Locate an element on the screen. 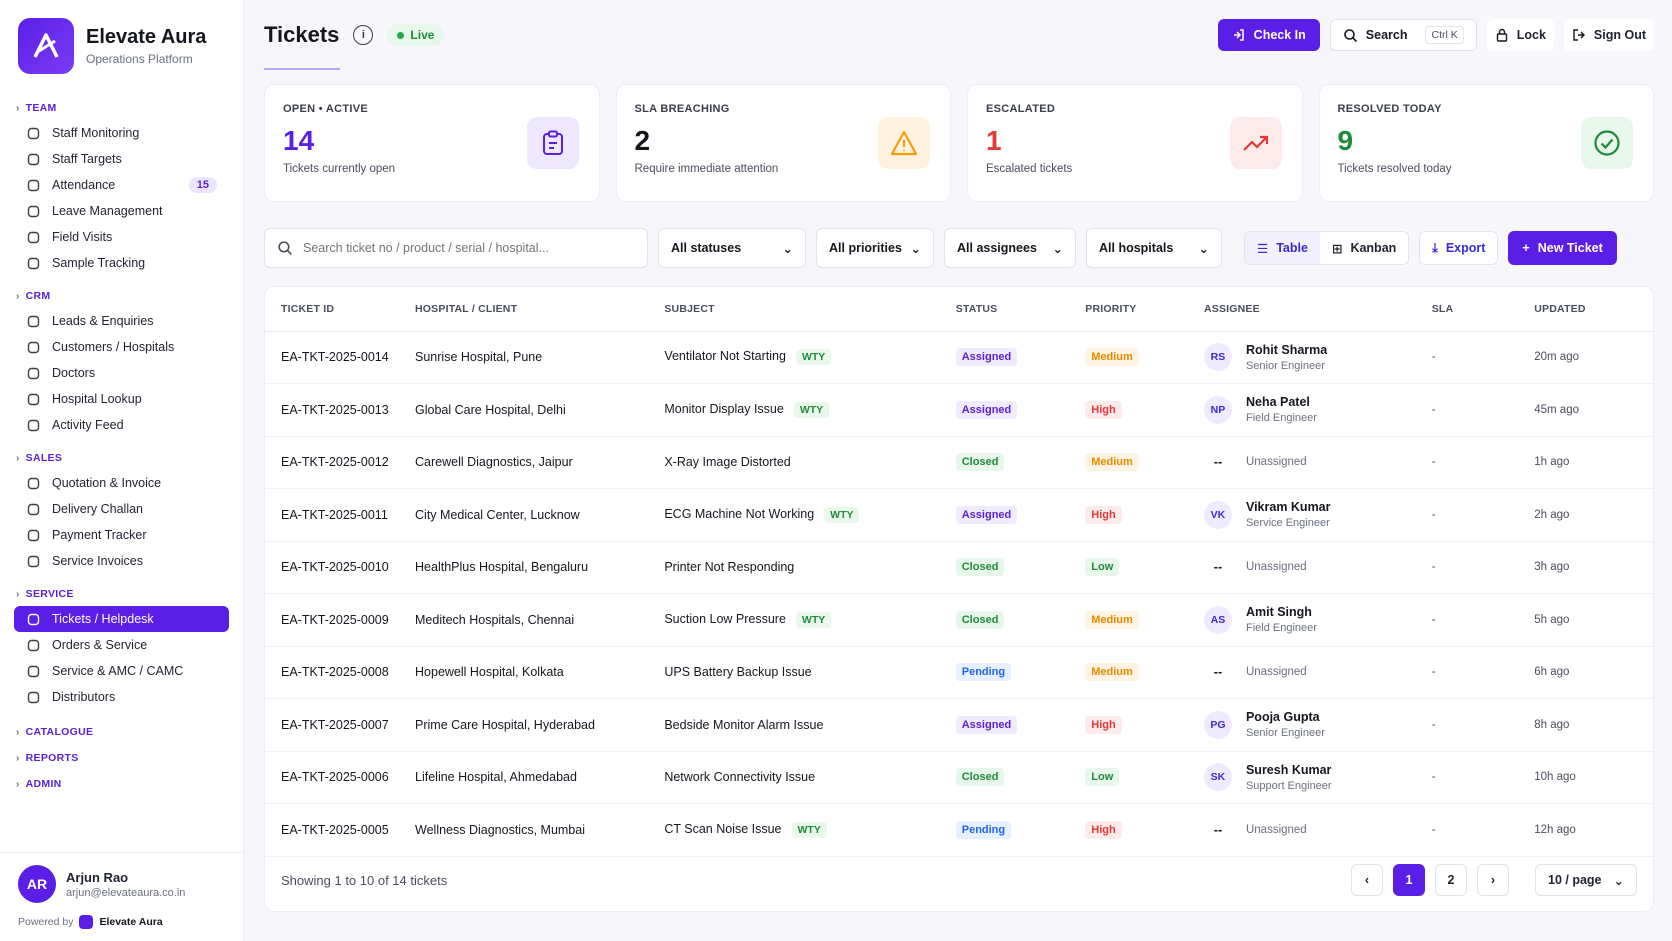  ticket-search-input is located at coordinates (453, 248).